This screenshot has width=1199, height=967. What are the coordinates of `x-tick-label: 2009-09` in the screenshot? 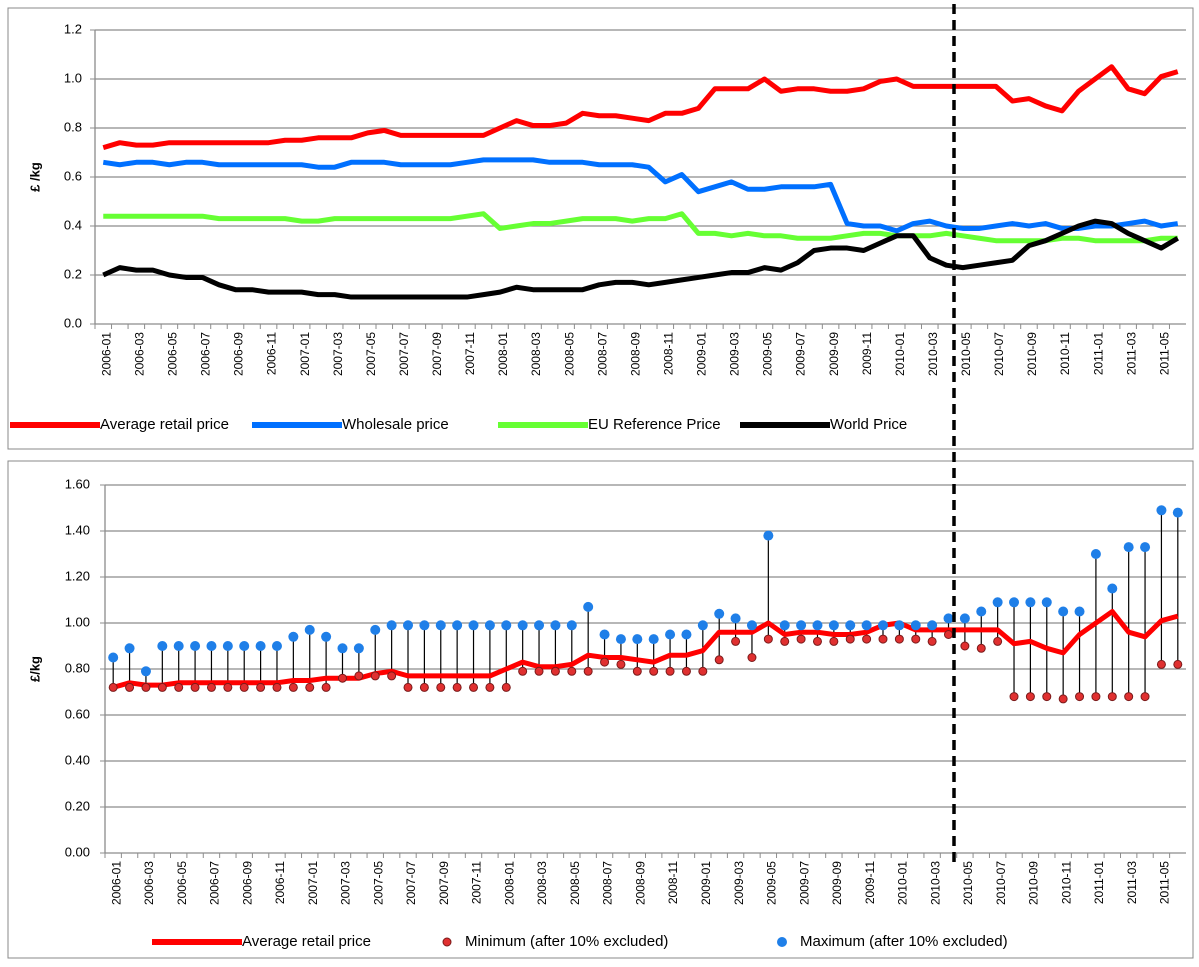 It's located at (834, 354).